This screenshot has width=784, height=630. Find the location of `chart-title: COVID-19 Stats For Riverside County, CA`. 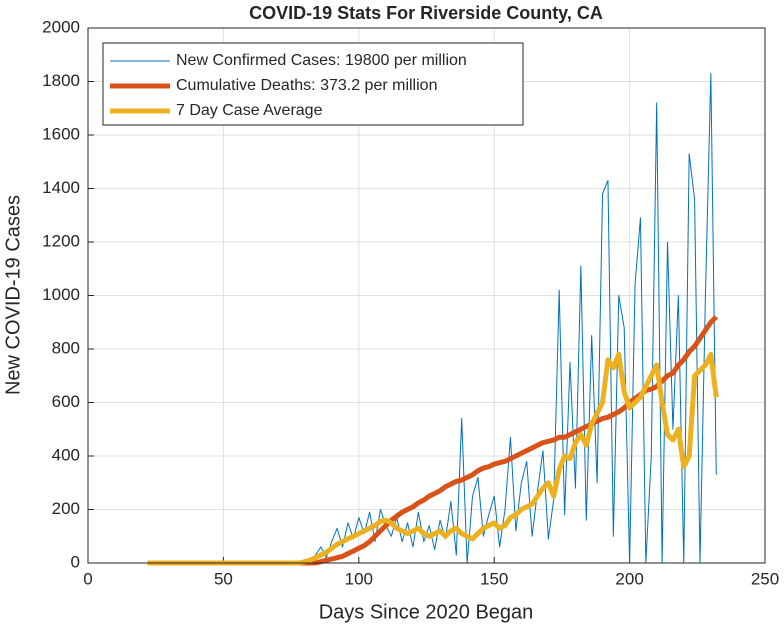

chart-title: COVID-19 Stats For Riverside County, CA is located at coordinates (426, 13).